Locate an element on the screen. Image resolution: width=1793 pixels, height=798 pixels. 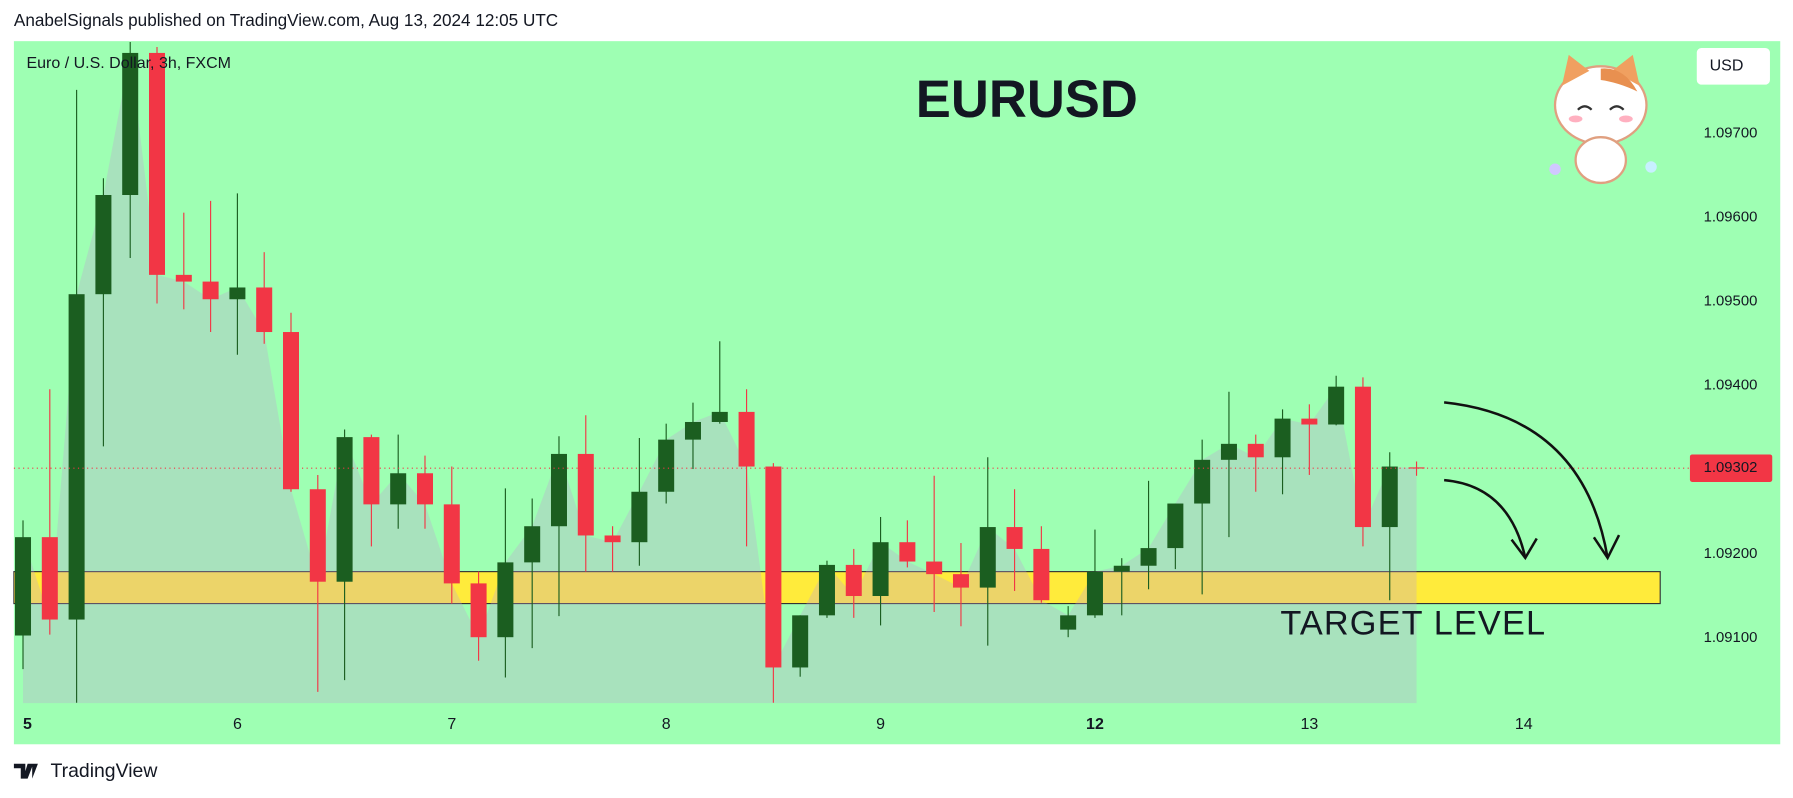
x-tick-label: 6 is located at coordinates (237, 724).